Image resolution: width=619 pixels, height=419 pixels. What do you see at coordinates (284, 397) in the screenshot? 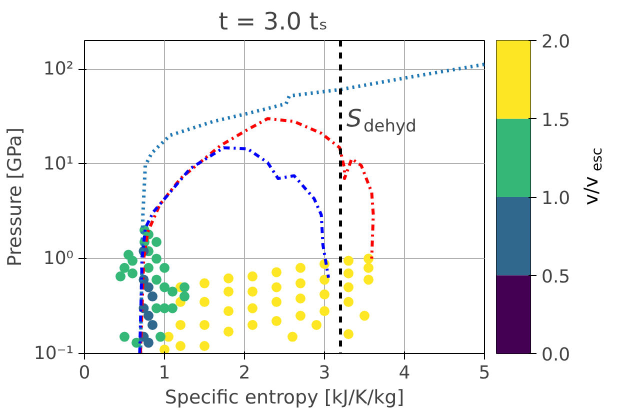
I see `x-axis-title: Specific entropy [kJ/K/kg]` at bounding box center [284, 397].